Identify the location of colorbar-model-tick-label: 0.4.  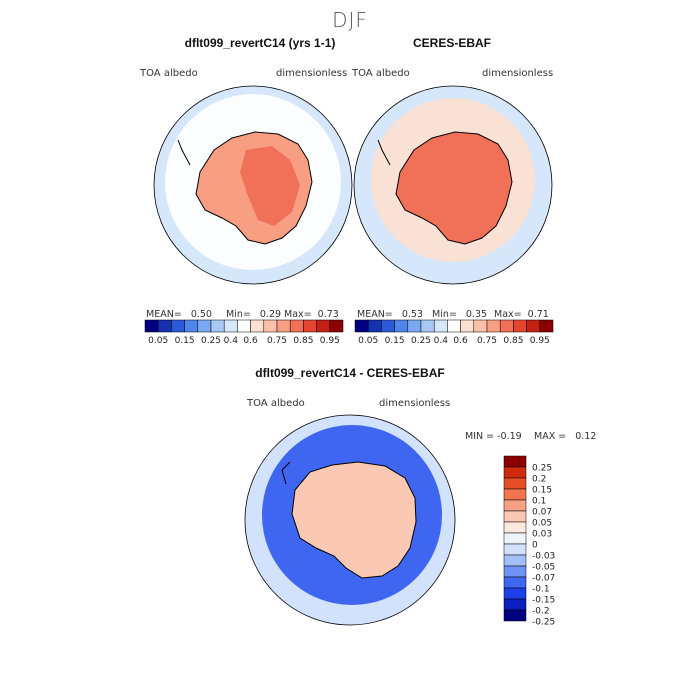
(231, 341).